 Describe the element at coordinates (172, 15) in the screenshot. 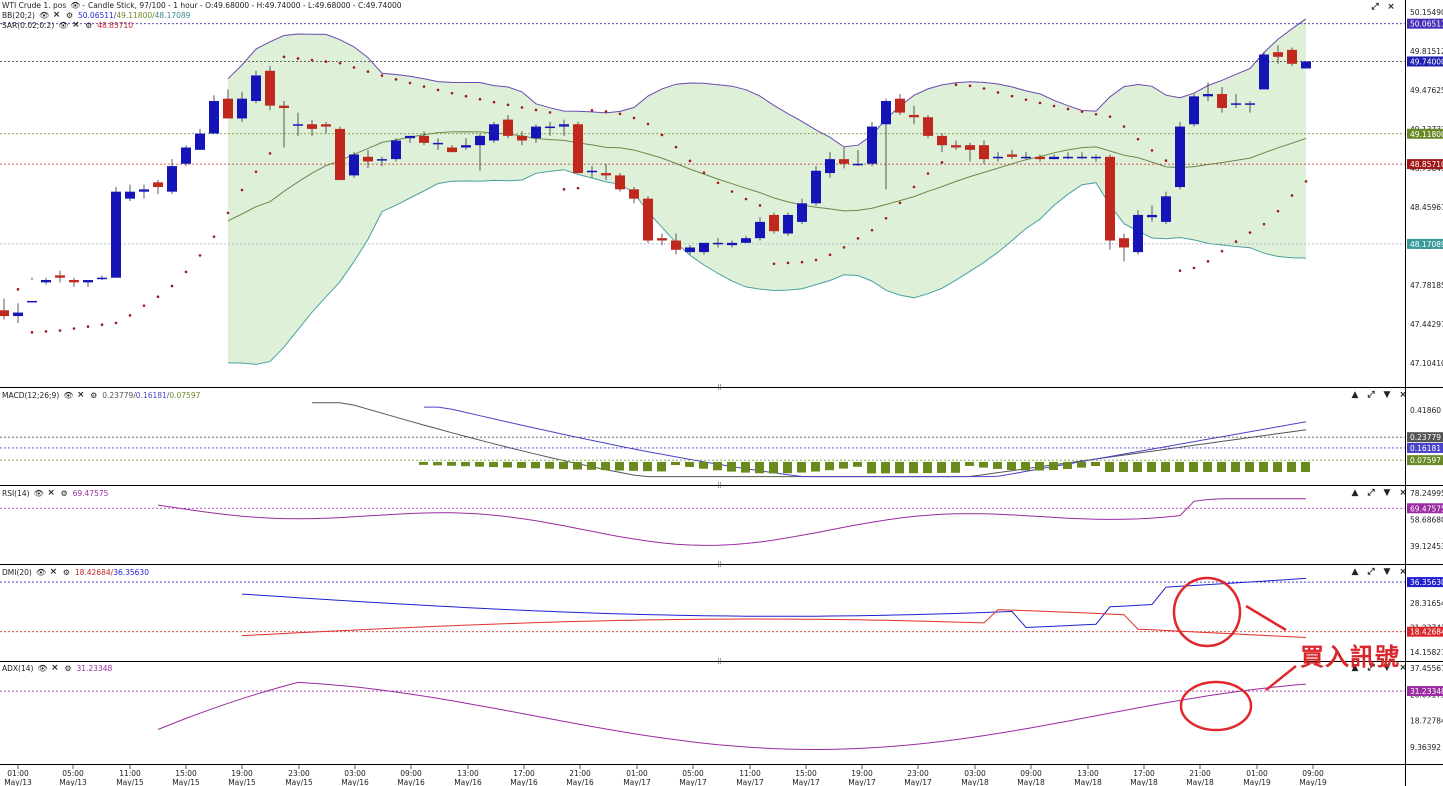

I see `bb-lower-value: 48.17089` at that location.